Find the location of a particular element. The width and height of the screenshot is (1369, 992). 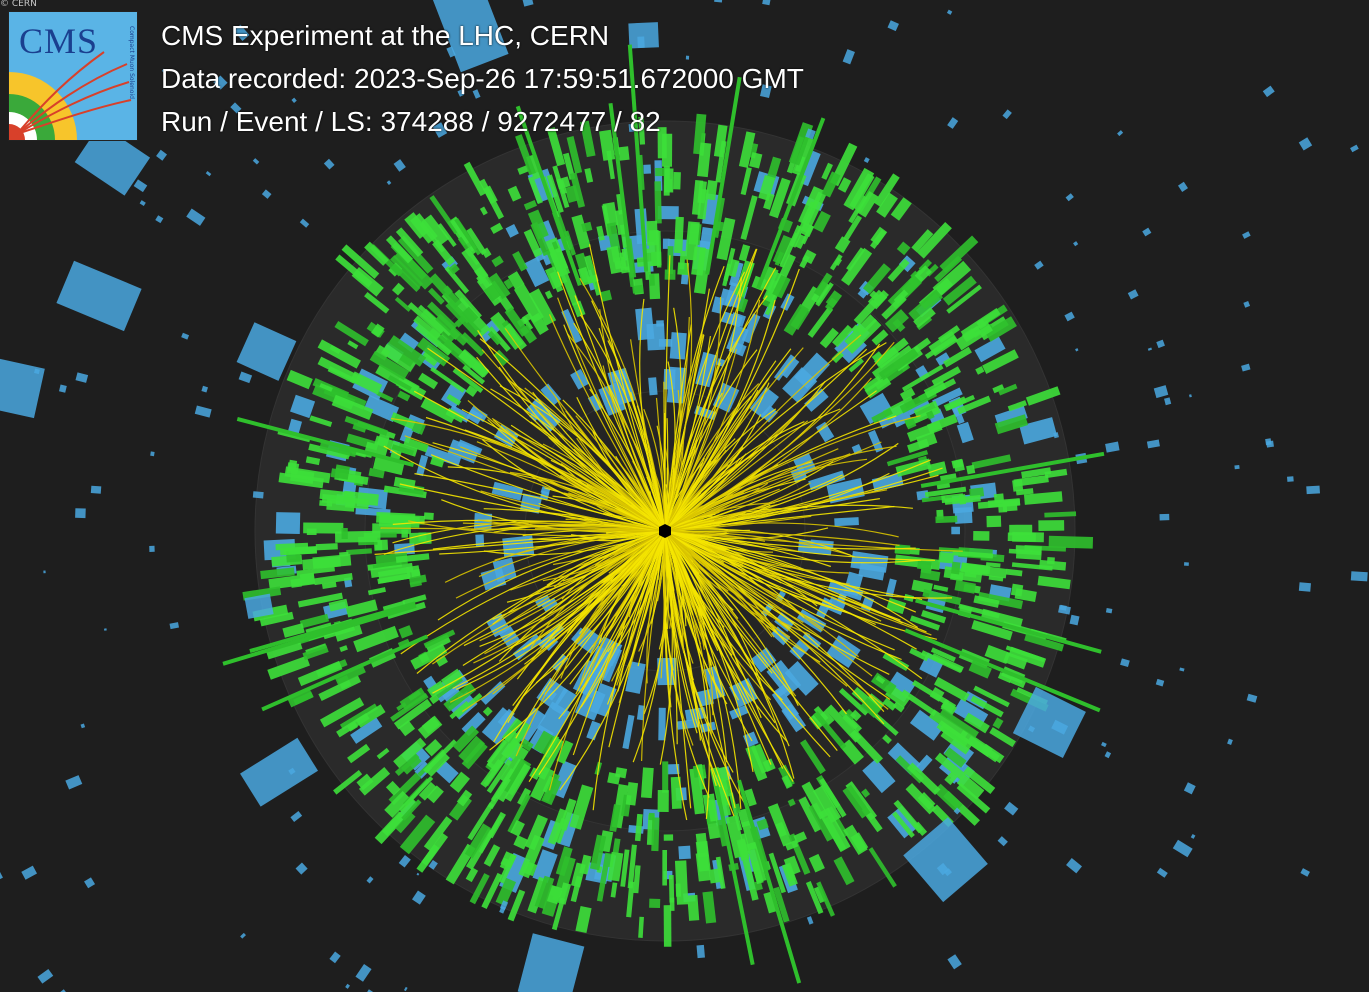

vertex-icon is located at coordinates (665, 531).